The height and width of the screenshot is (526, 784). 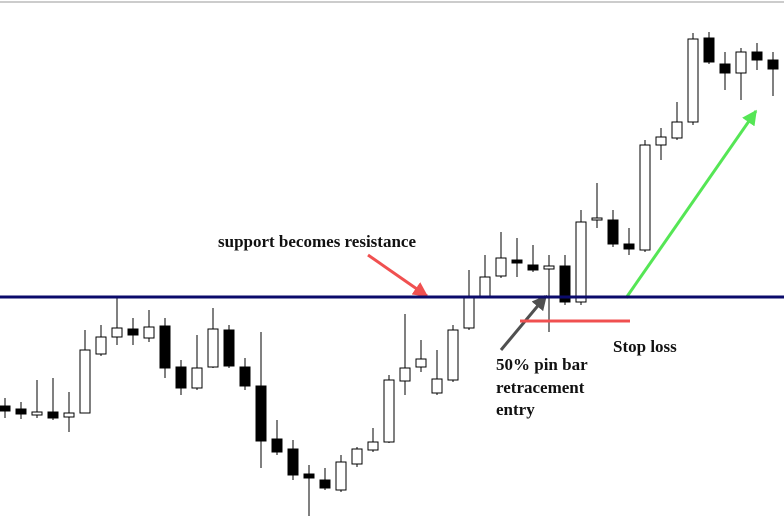 I want to click on entry-arrow, so click(x=523, y=322).